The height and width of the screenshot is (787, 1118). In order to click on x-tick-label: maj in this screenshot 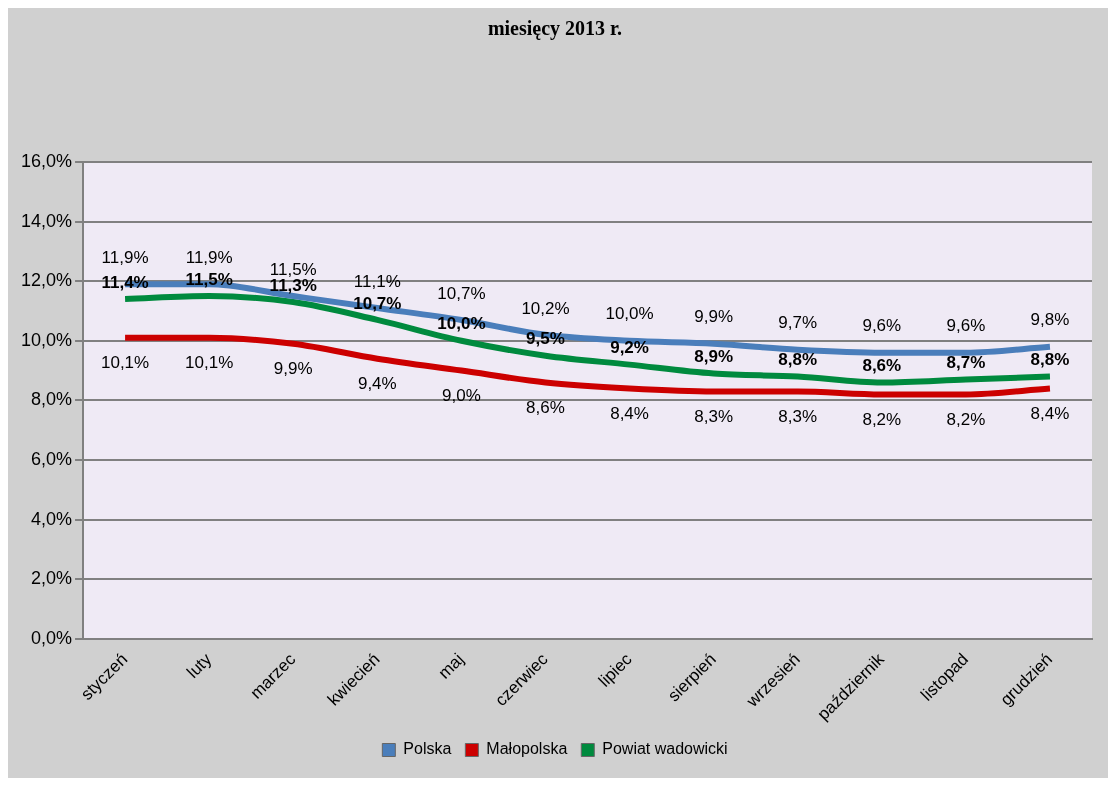, I will do `click(451, 666)`.